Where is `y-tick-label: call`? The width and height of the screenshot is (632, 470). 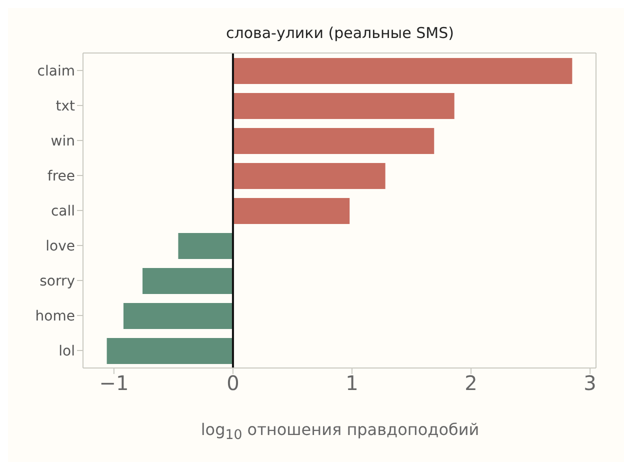 y-tick-label: call is located at coordinates (62, 211).